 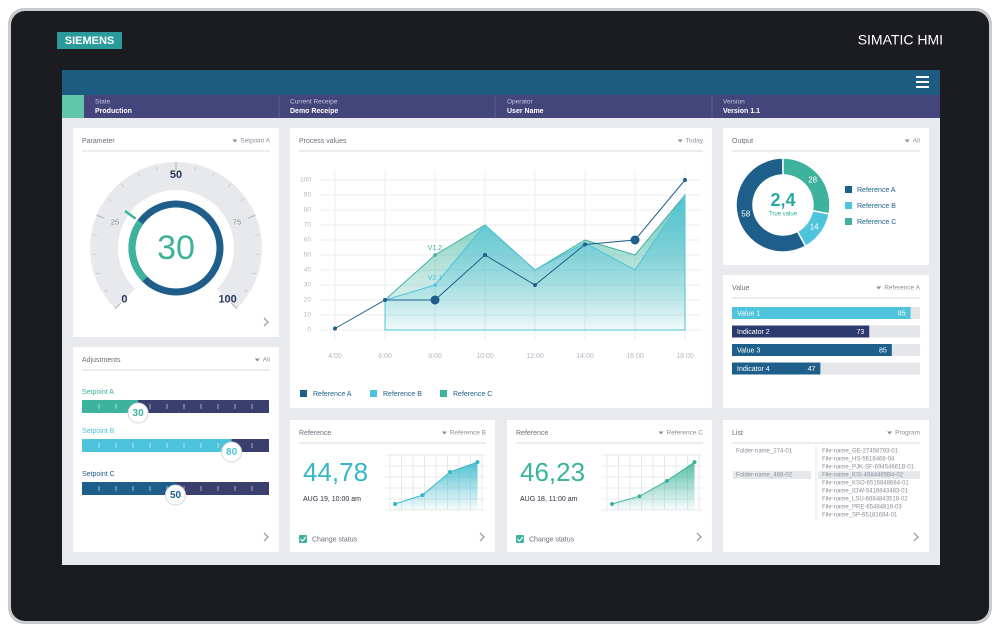 I want to click on donut-center-label: True value, so click(x=783, y=215).